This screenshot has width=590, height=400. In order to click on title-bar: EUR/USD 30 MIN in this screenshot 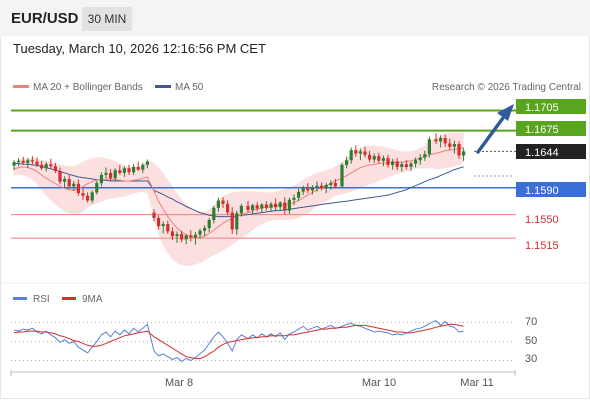, I will do `click(295, 18)`.